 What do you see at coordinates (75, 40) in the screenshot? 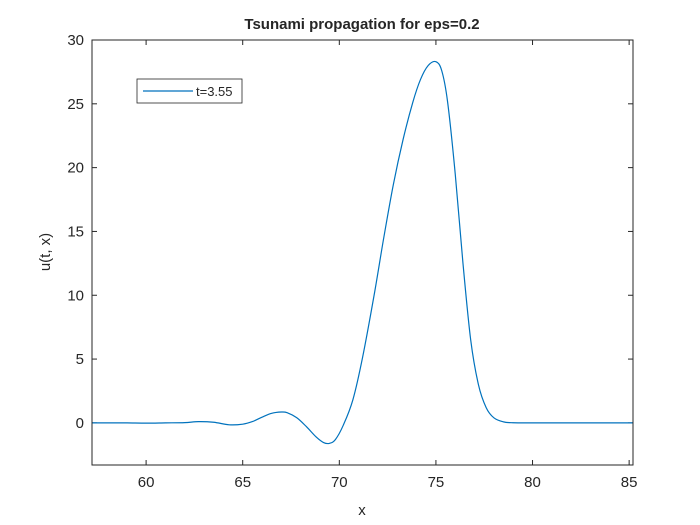
I see `y-tick-label: 30` at bounding box center [75, 40].